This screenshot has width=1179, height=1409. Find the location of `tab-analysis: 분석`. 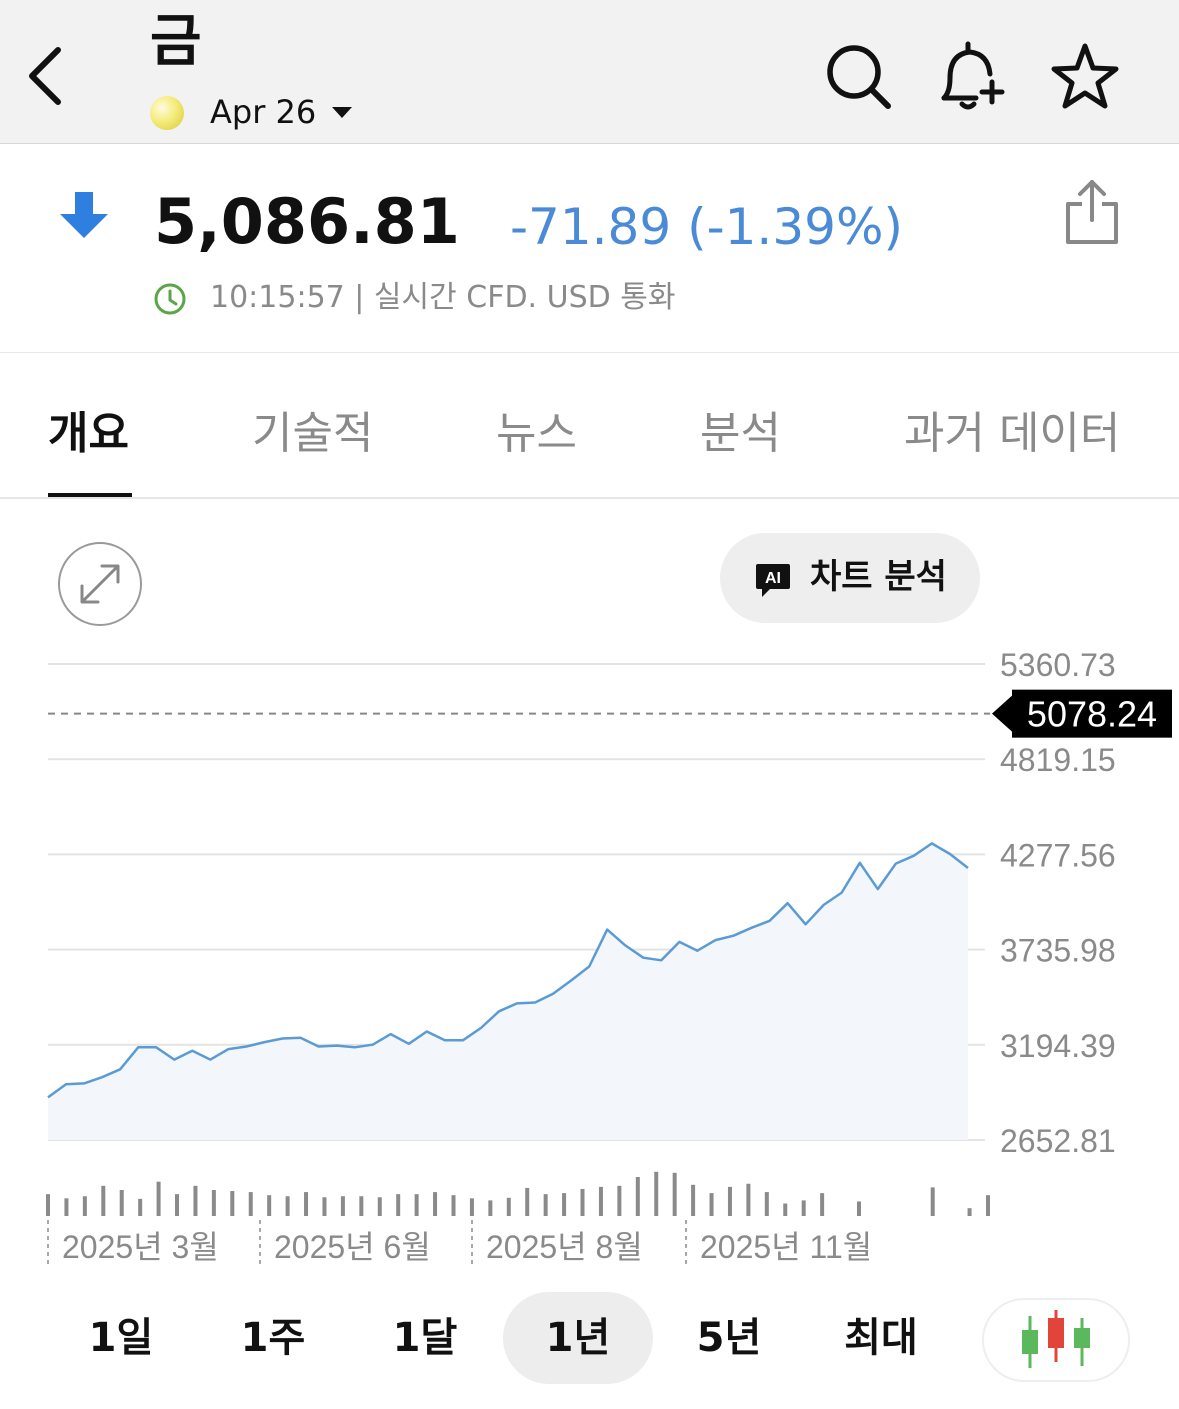

tab-analysis: 분석 is located at coordinates (740, 433).